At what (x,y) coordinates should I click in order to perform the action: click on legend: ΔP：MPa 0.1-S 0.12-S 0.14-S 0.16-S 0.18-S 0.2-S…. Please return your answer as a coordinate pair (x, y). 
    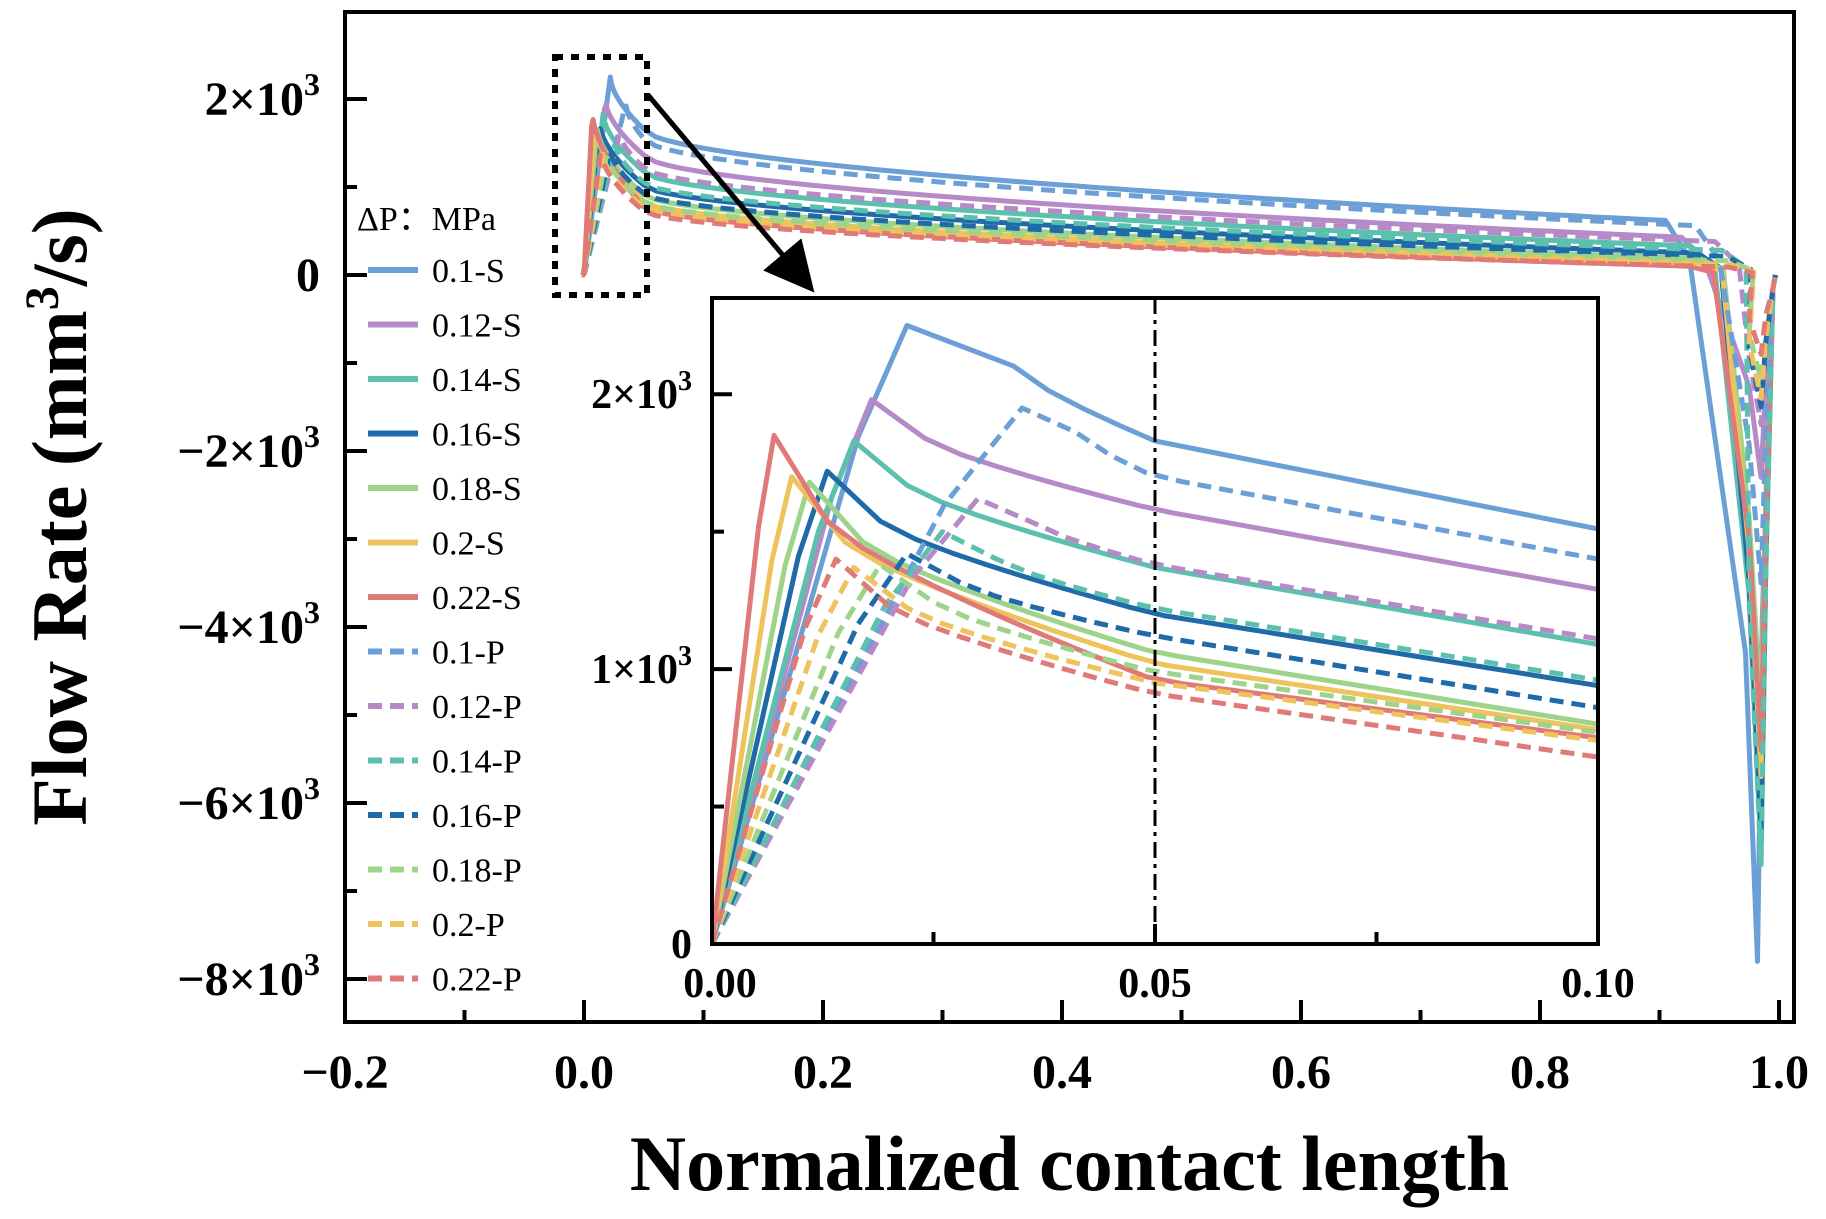
    Looking at the image, I should click on (439, 600).